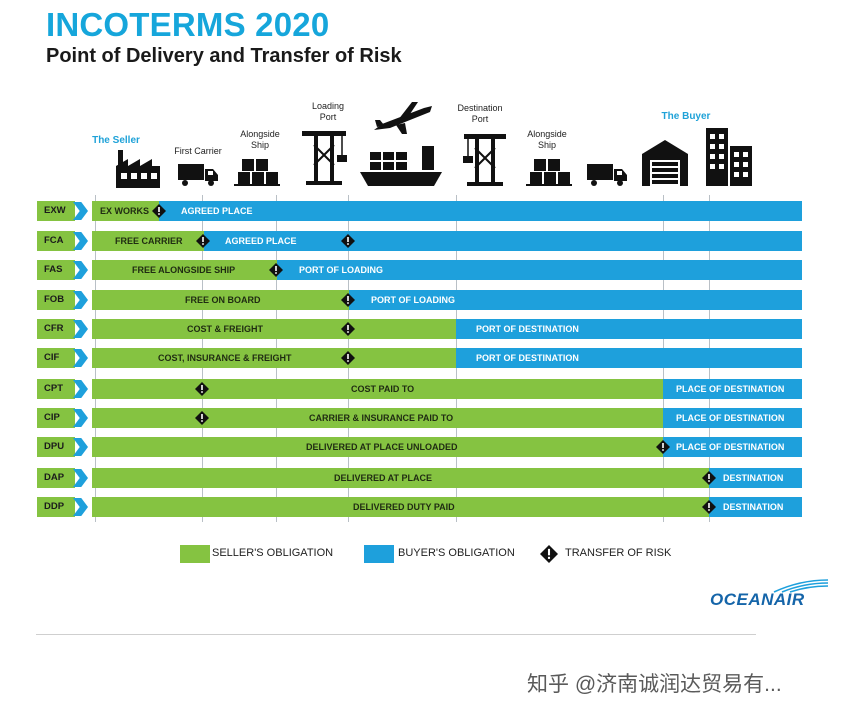 Image resolution: width=852 pixels, height=714 pixels. Describe the element at coordinates (686, 116) in the screenshot. I see `buyer-label: The Buyer` at that location.